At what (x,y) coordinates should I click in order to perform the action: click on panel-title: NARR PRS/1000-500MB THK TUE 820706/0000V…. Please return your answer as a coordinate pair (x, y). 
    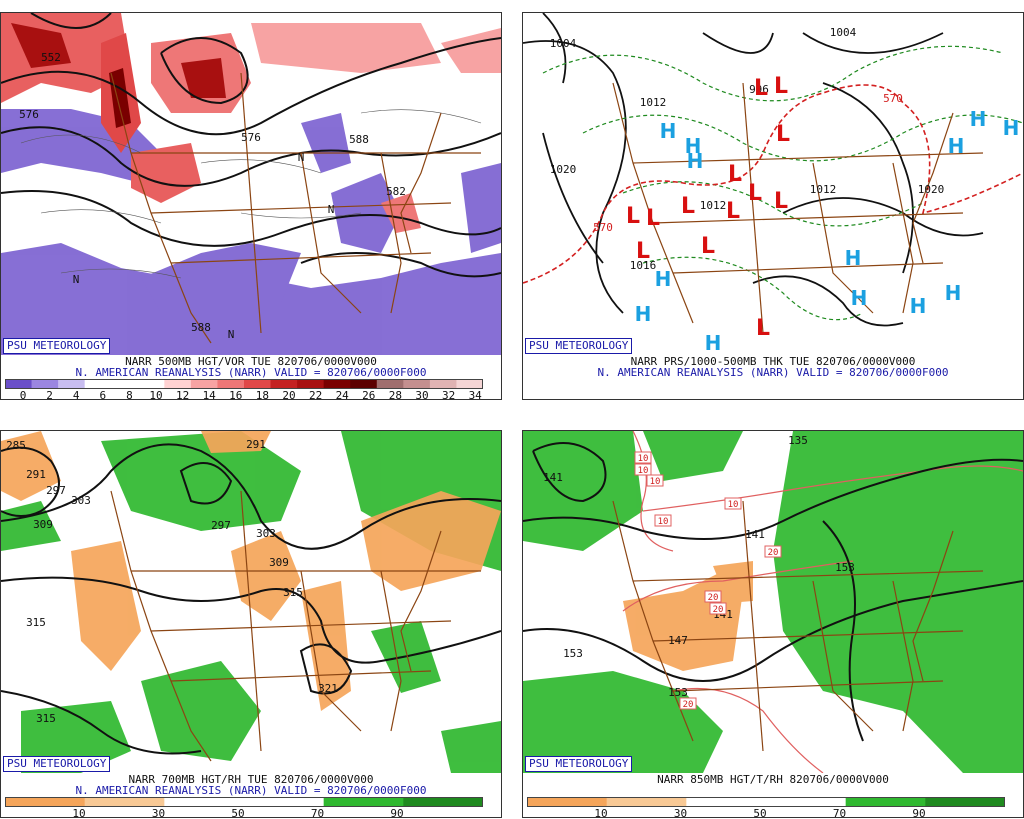
    Looking at the image, I should click on (773, 361).